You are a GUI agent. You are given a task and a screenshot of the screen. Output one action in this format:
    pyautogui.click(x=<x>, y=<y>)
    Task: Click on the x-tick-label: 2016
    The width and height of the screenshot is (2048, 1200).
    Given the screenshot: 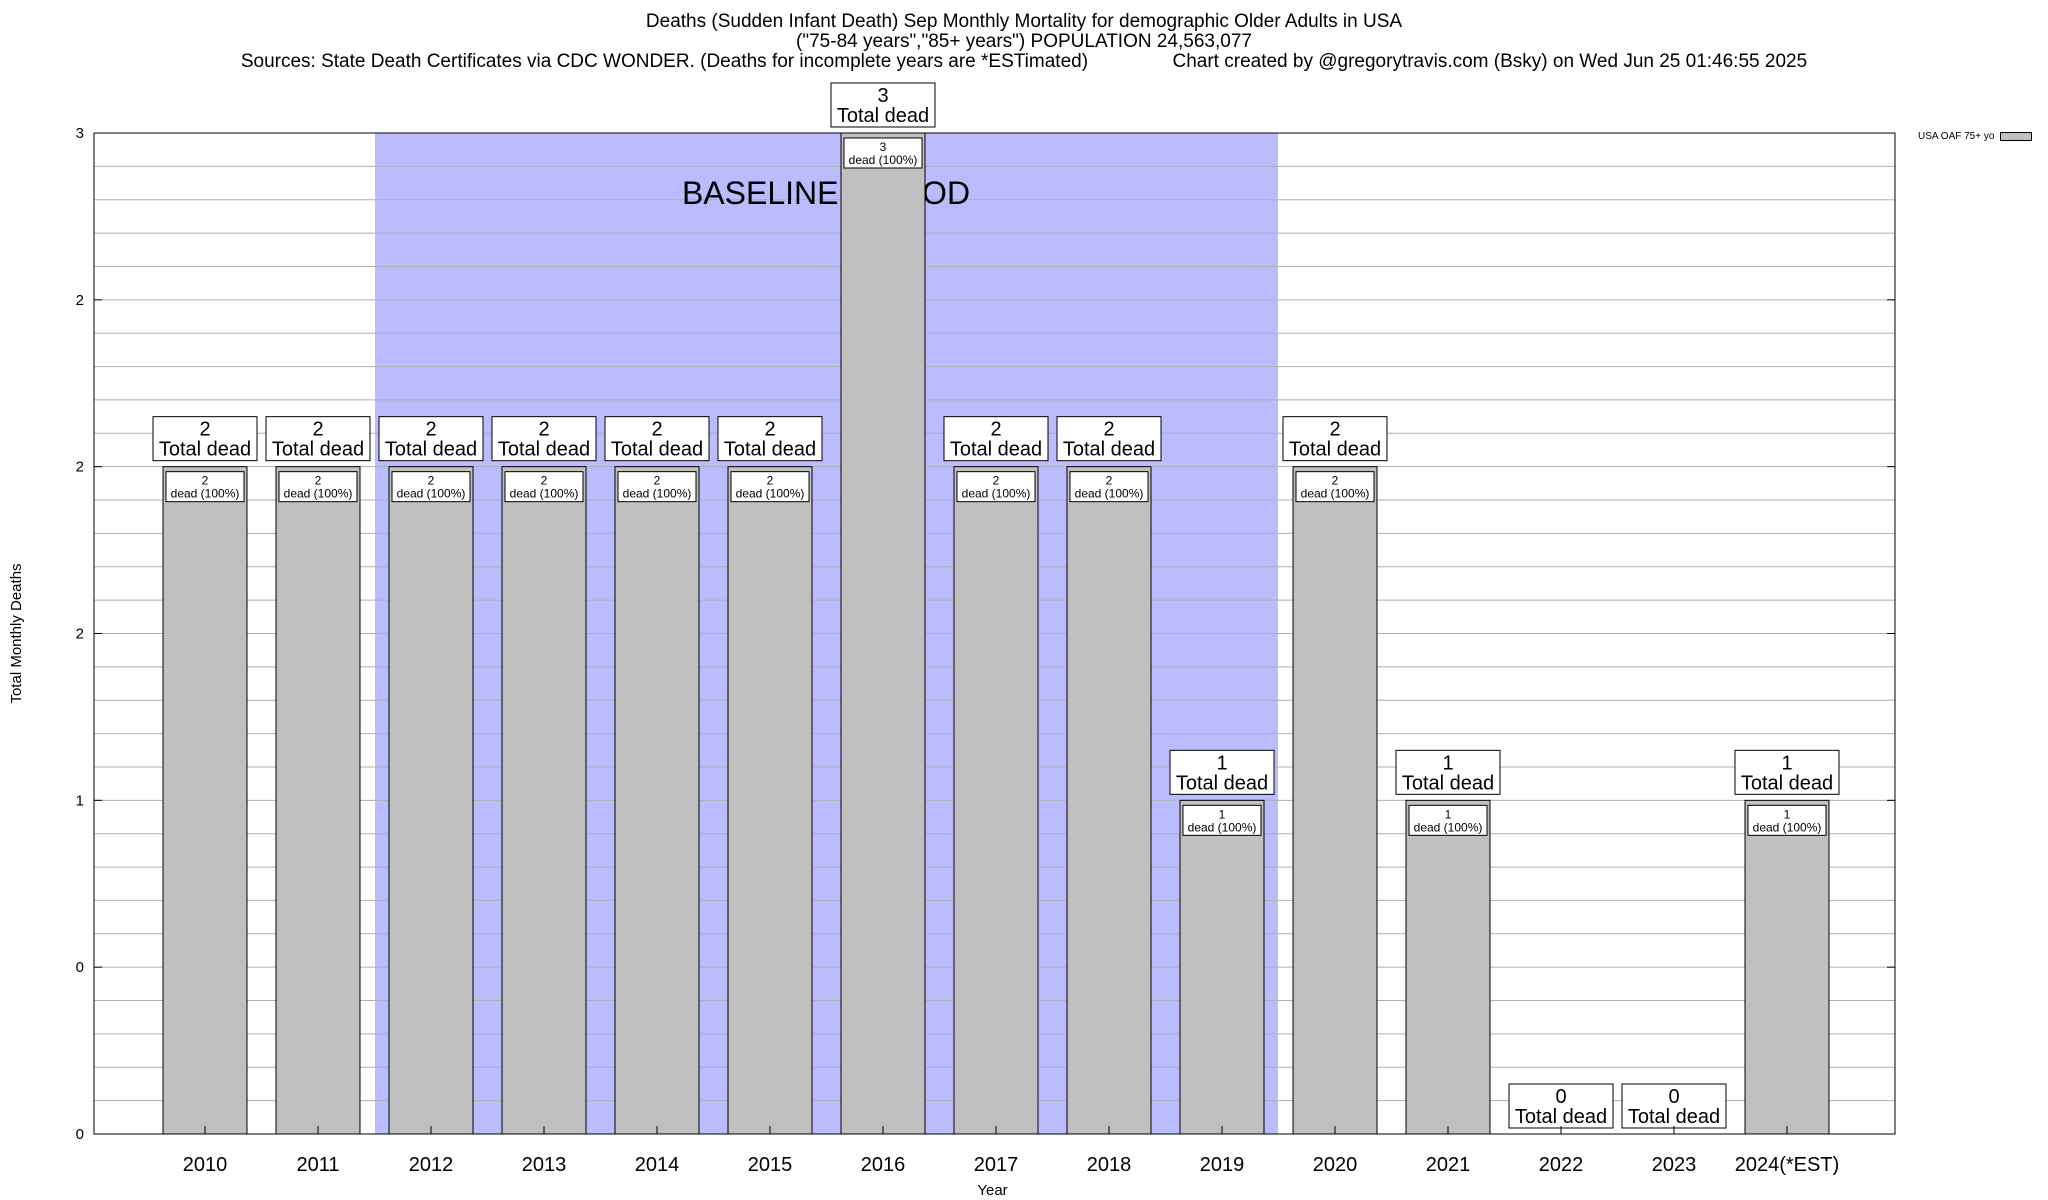 What is the action you would take?
    pyautogui.click(x=883, y=1165)
    